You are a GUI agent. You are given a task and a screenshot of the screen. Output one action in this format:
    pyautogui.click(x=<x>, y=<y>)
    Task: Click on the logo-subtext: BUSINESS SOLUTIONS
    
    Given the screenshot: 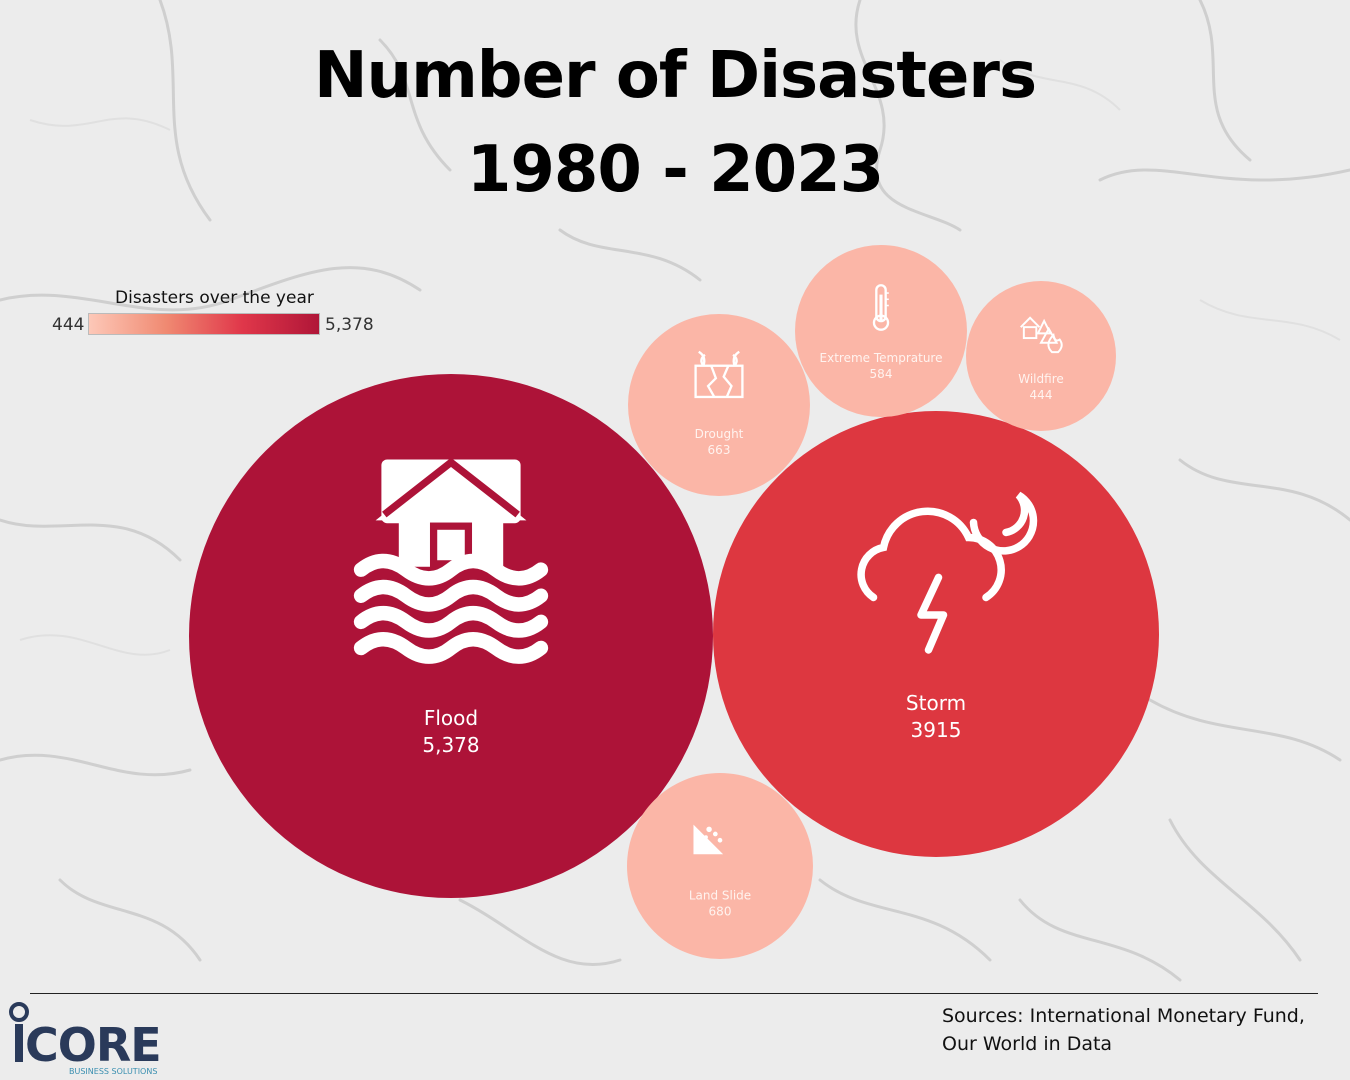 What is the action you would take?
    pyautogui.click(x=113, y=1071)
    